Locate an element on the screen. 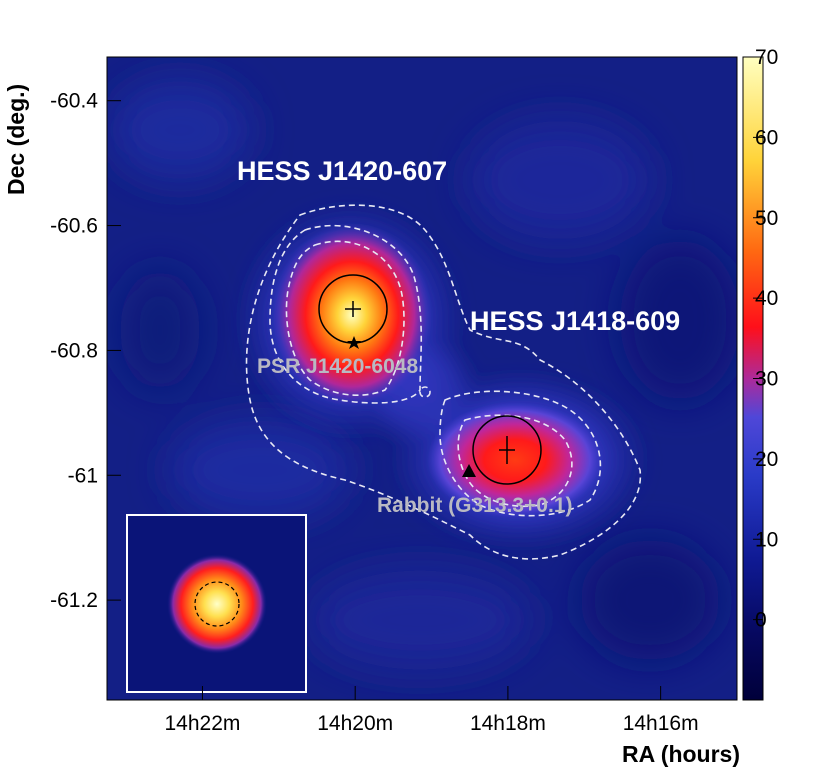 The height and width of the screenshot is (778, 830). y-tick-label: -60.8 is located at coordinates (74, 350).